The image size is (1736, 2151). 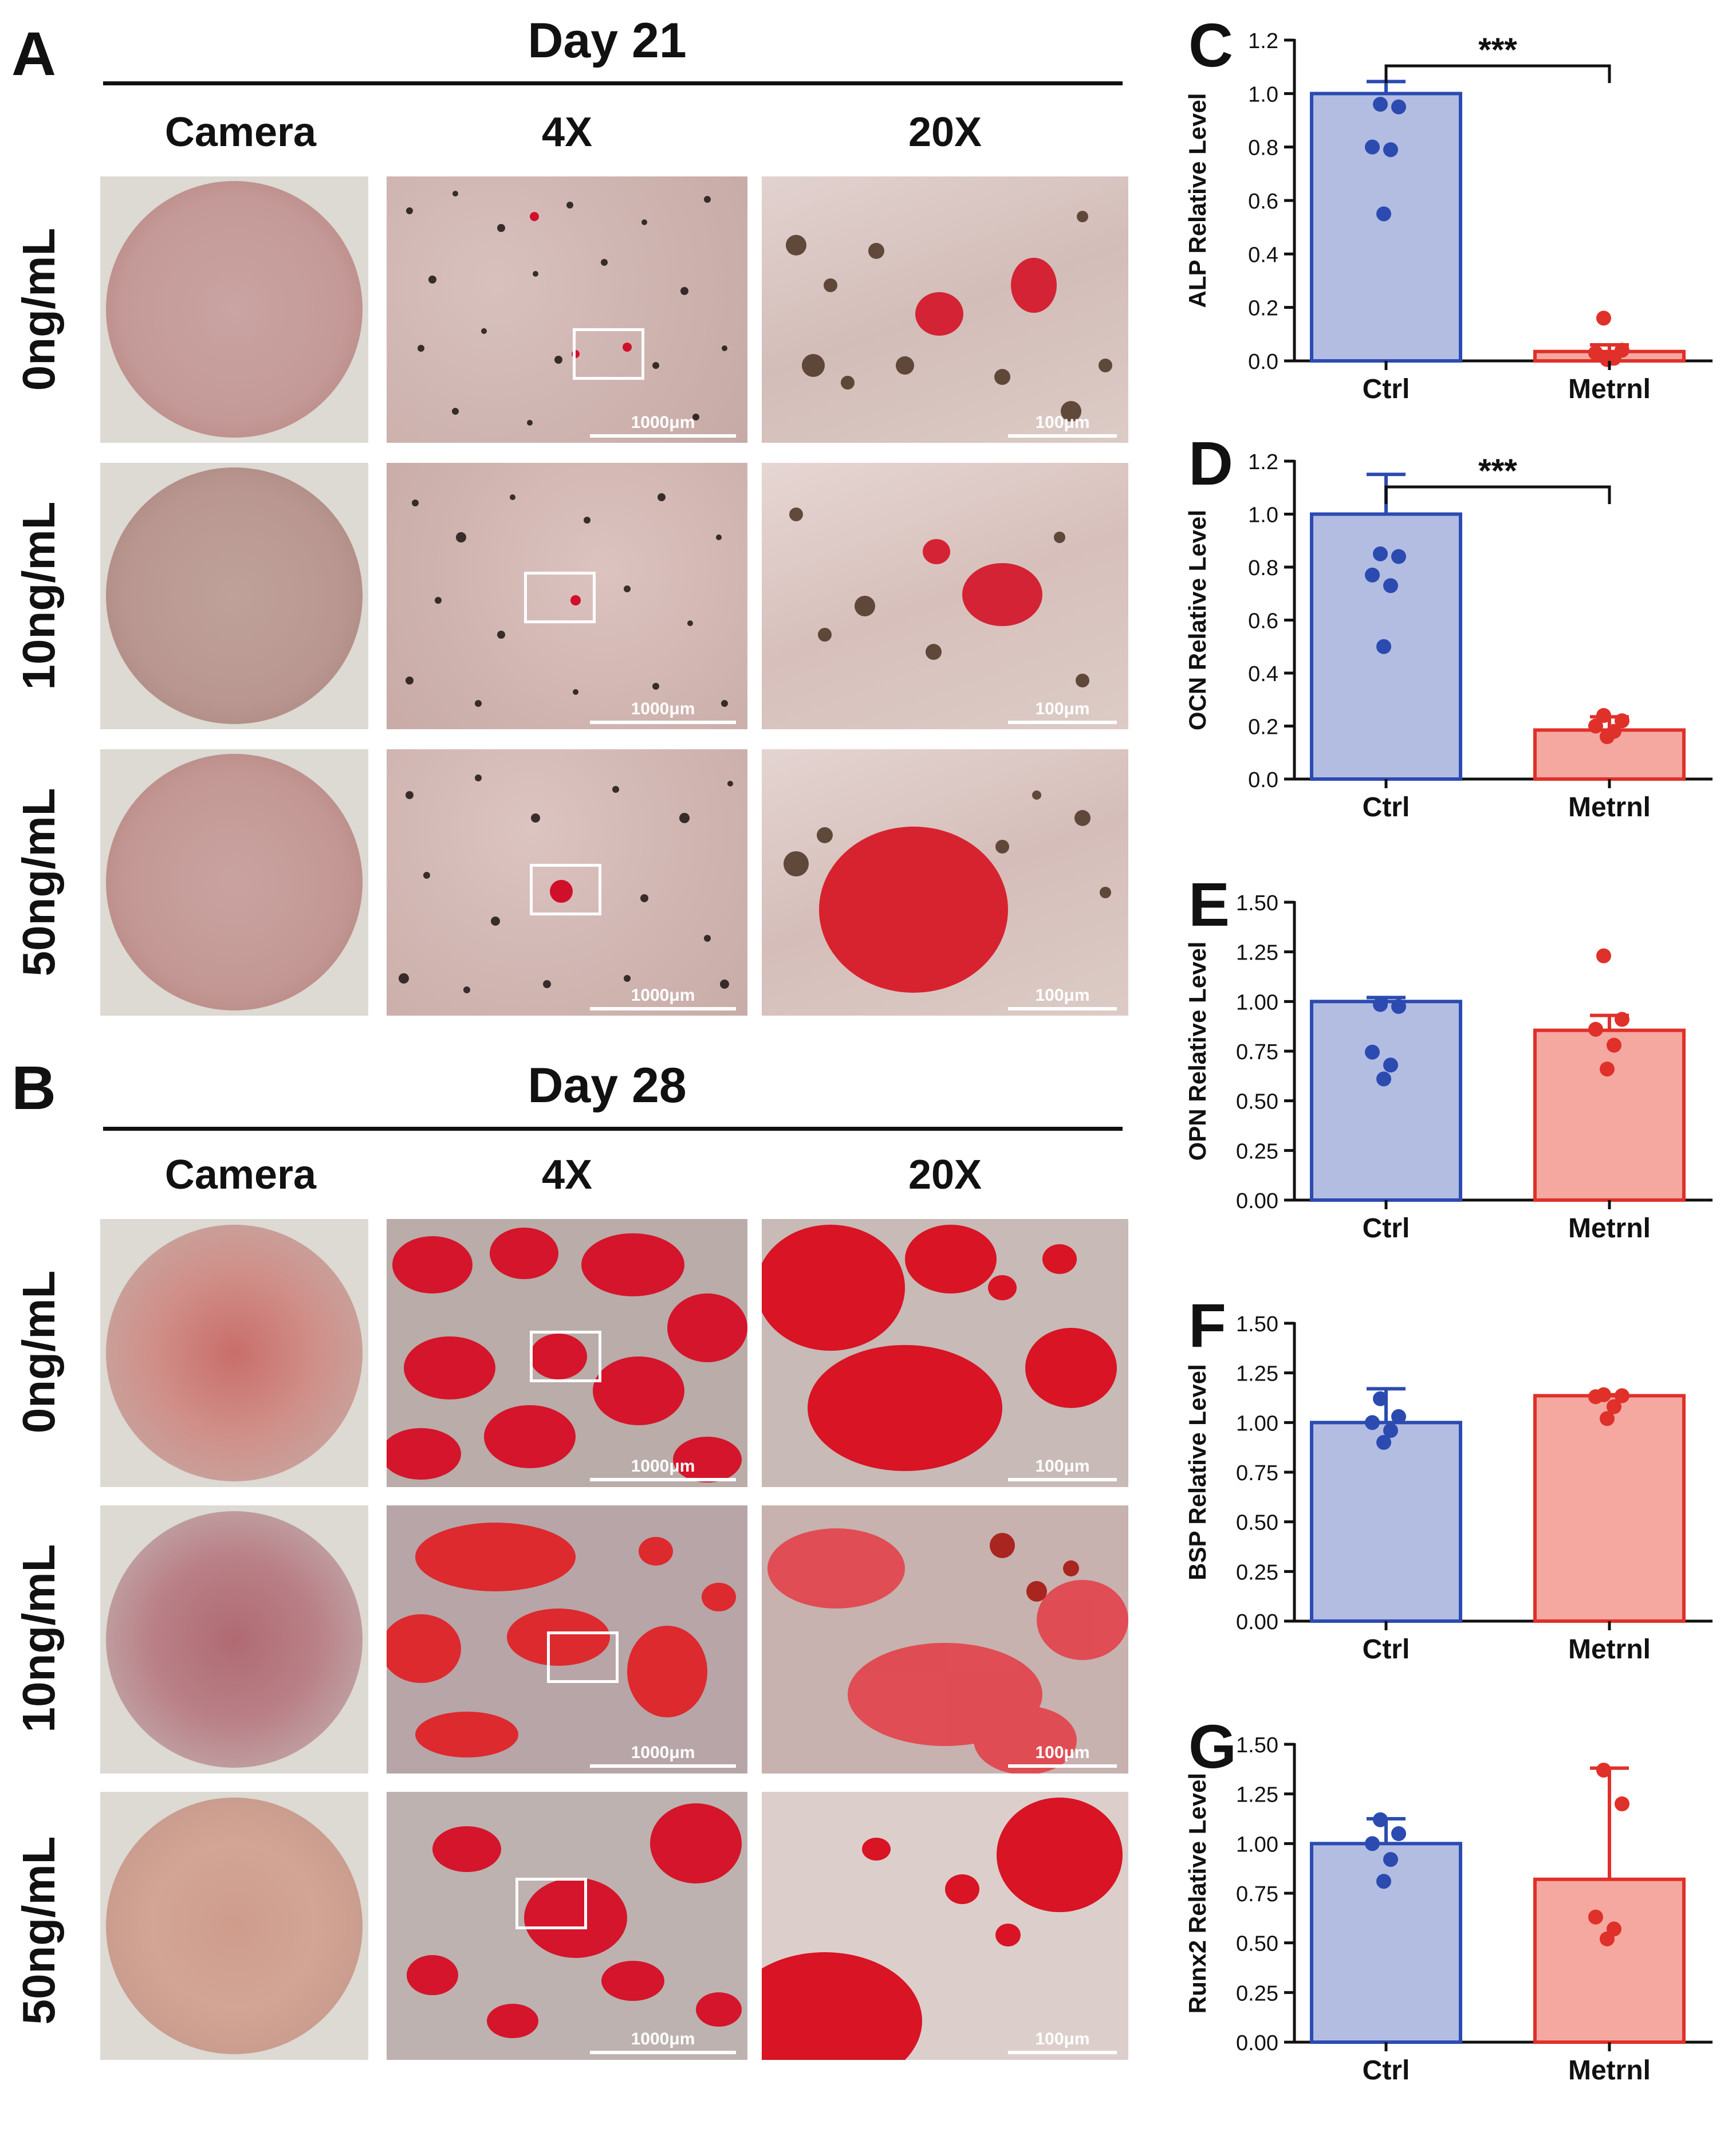 I want to click on column-header-4x-a: 4X, so click(x=567, y=132).